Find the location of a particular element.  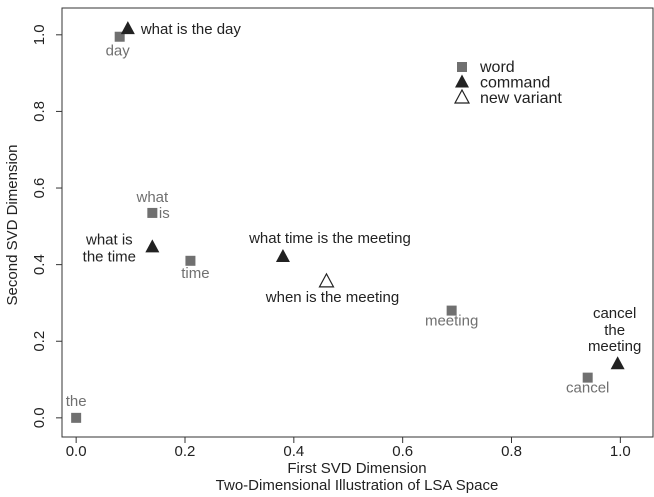

x-tick-label: 0.8 is located at coordinates (511, 451).